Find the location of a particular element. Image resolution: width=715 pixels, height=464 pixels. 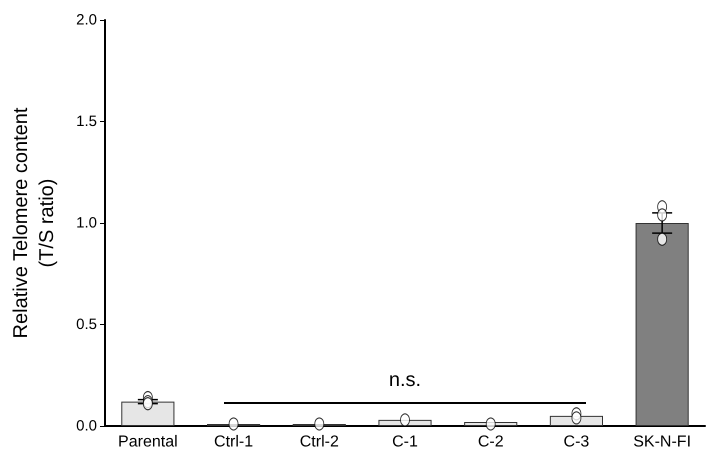

x-tick-label: Ctrl-1 is located at coordinates (234, 442).